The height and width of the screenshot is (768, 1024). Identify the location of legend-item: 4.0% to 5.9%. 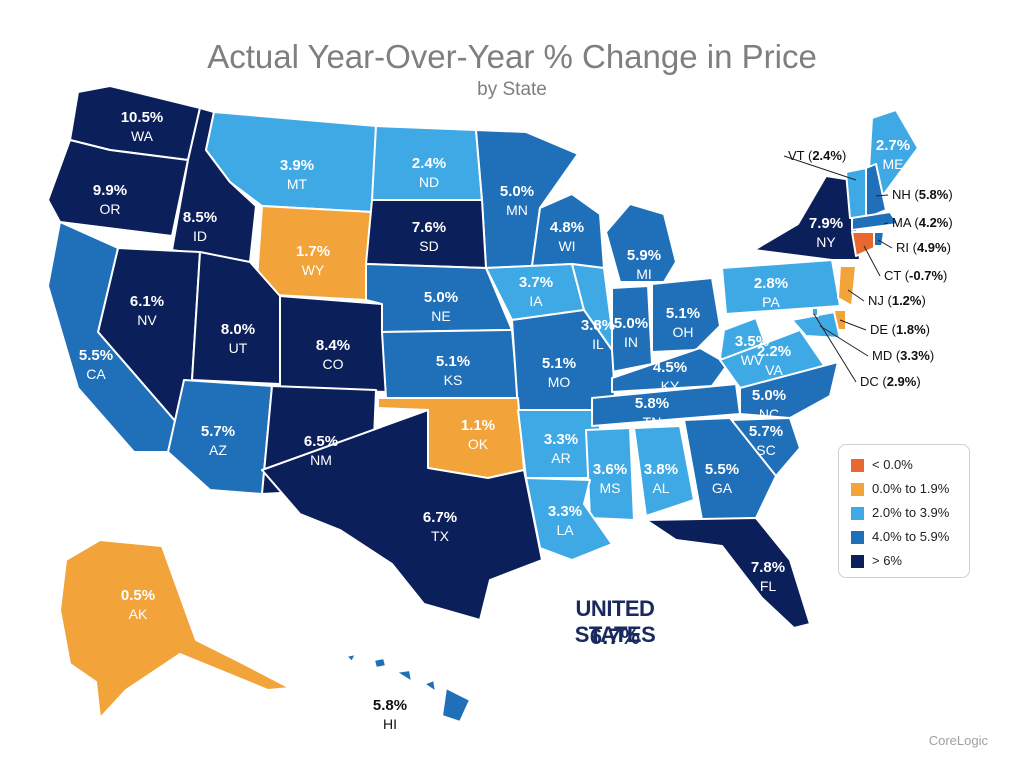
(900, 539).